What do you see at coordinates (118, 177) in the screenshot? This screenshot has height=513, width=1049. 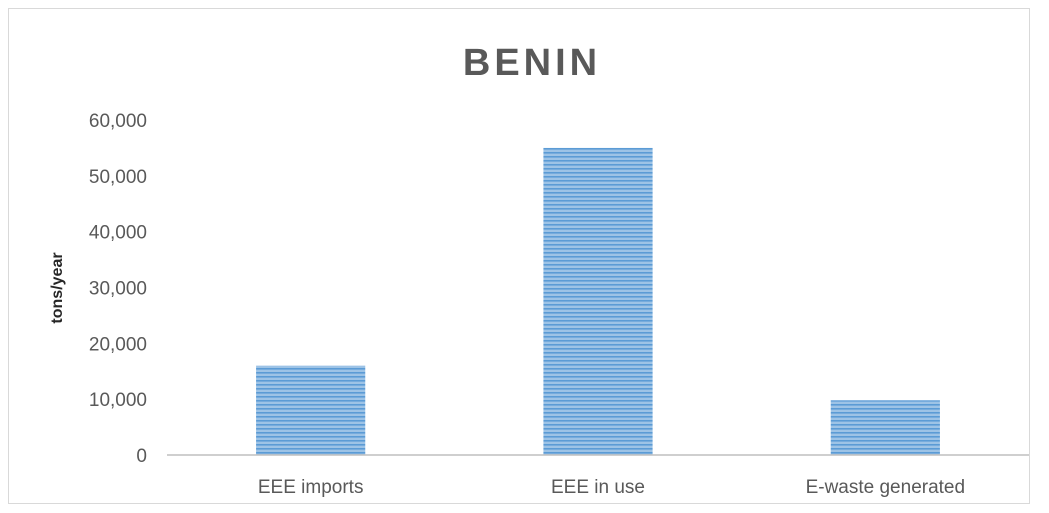 I see `y-tick-label: 50,000` at bounding box center [118, 177].